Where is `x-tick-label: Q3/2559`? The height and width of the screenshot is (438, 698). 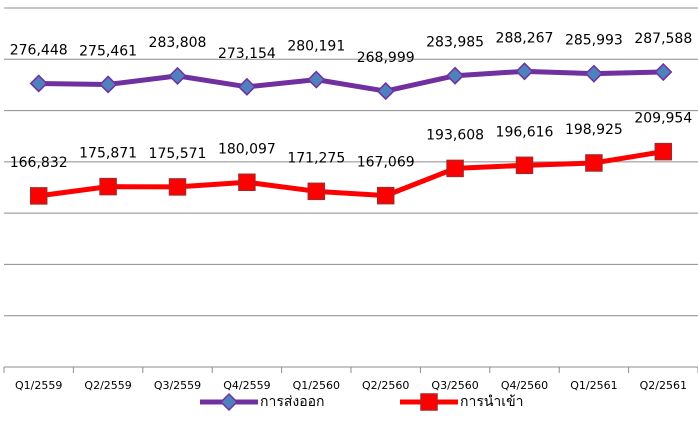 x-tick-label: Q3/2559 is located at coordinates (177, 385).